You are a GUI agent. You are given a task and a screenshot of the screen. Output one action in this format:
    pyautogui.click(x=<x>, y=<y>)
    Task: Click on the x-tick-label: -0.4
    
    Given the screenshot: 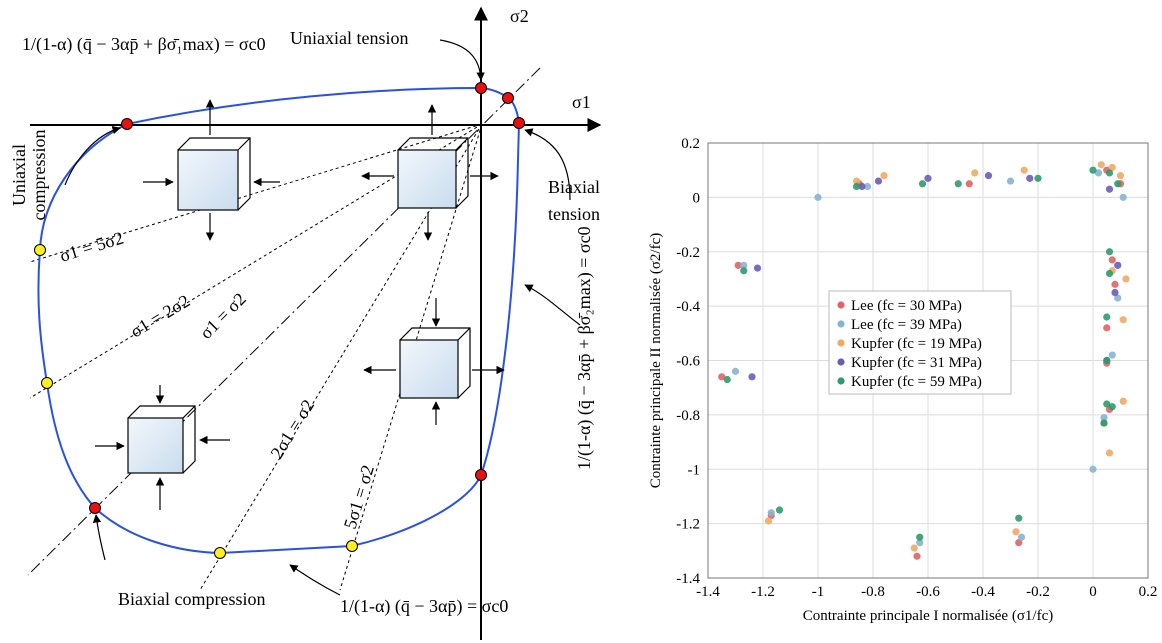 What is the action you would take?
    pyautogui.click(x=983, y=592)
    